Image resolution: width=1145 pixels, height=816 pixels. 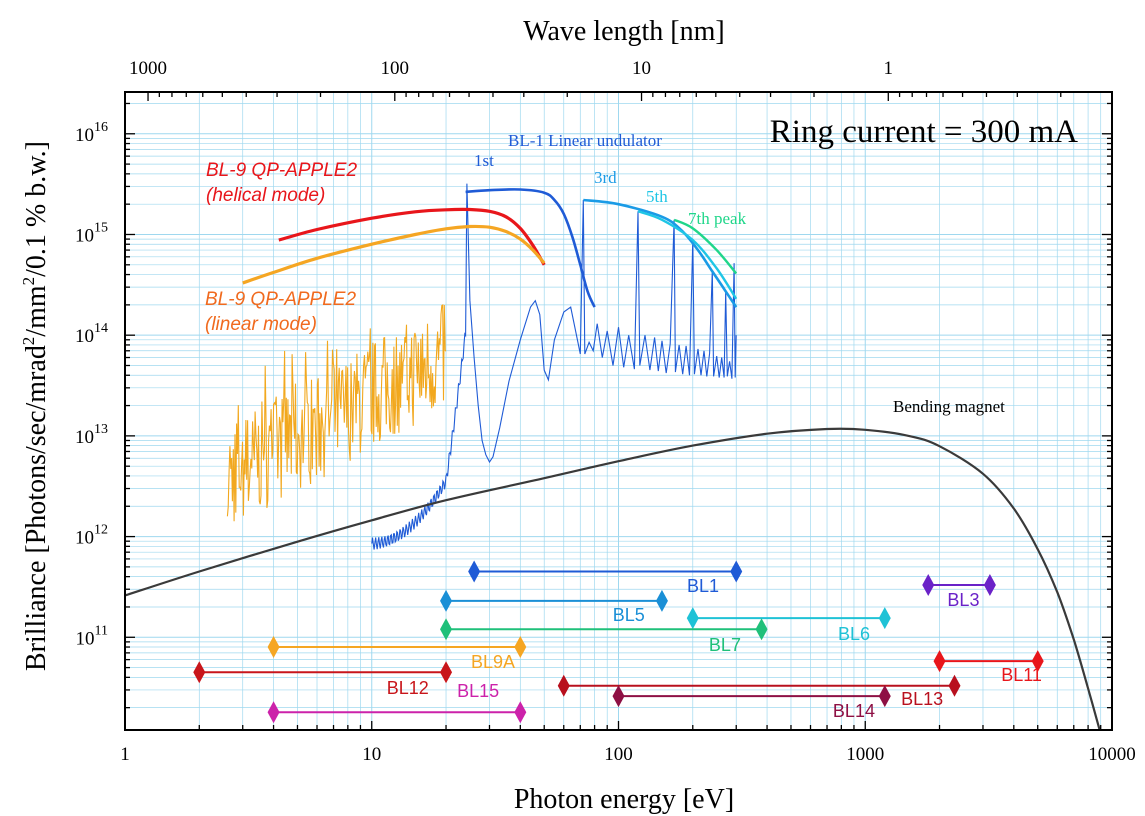 I want to click on series-helical, so click(x=412, y=236).